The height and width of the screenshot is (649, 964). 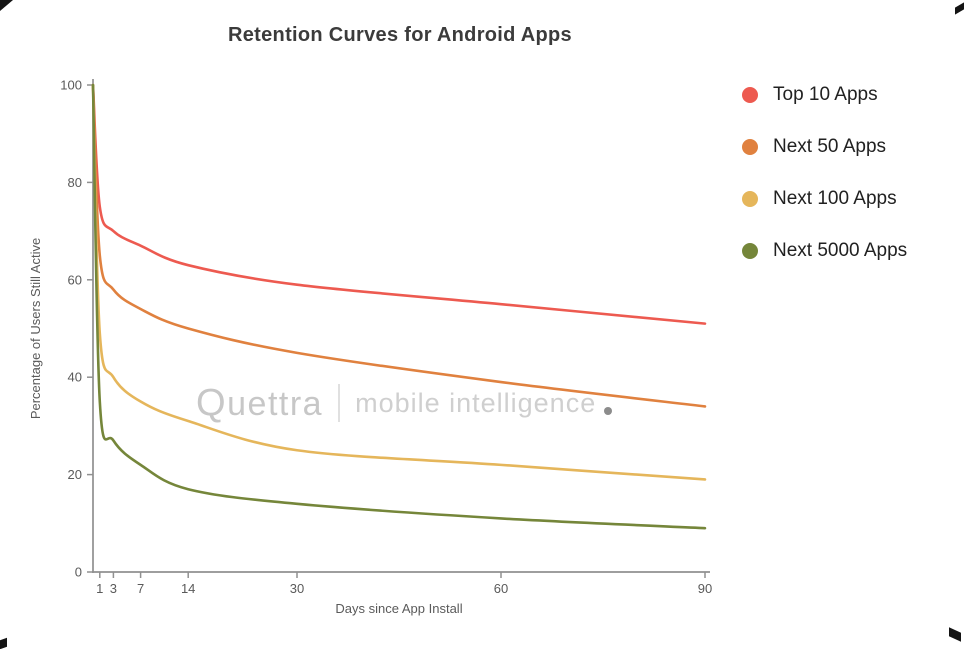 What do you see at coordinates (75, 279) in the screenshot?
I see `y-tick-label: 60` at bounding box center [75, 279].